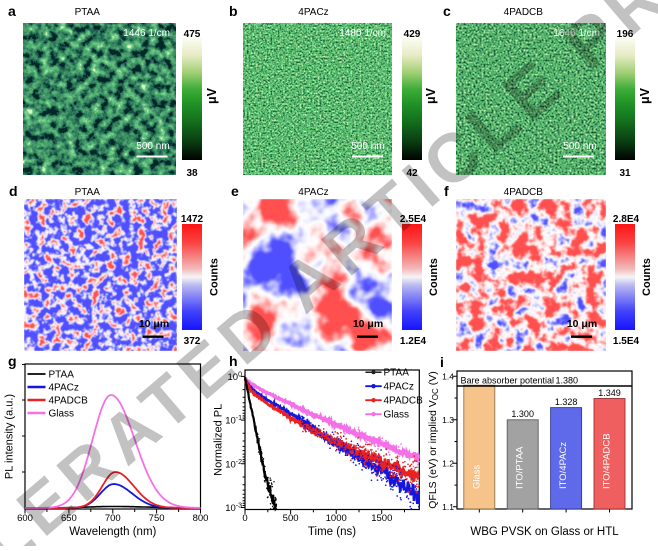  I want to click on svg-text: Normalized PL, so click(219, 440).